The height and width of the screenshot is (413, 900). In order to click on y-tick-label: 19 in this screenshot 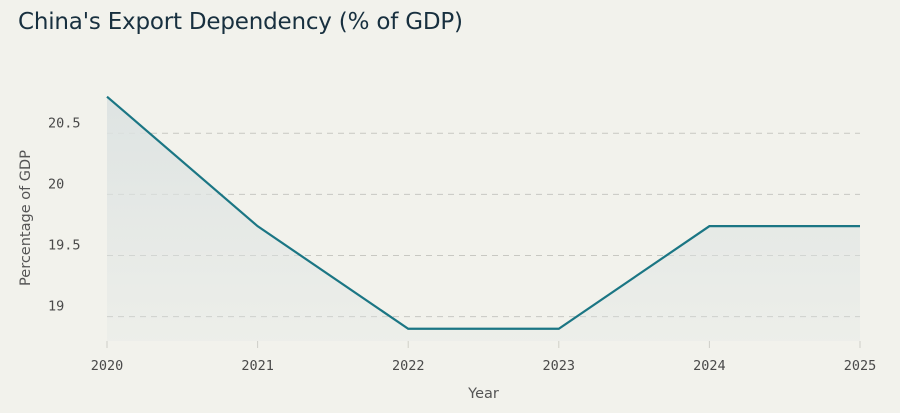, I will do `click(56, 307)`.